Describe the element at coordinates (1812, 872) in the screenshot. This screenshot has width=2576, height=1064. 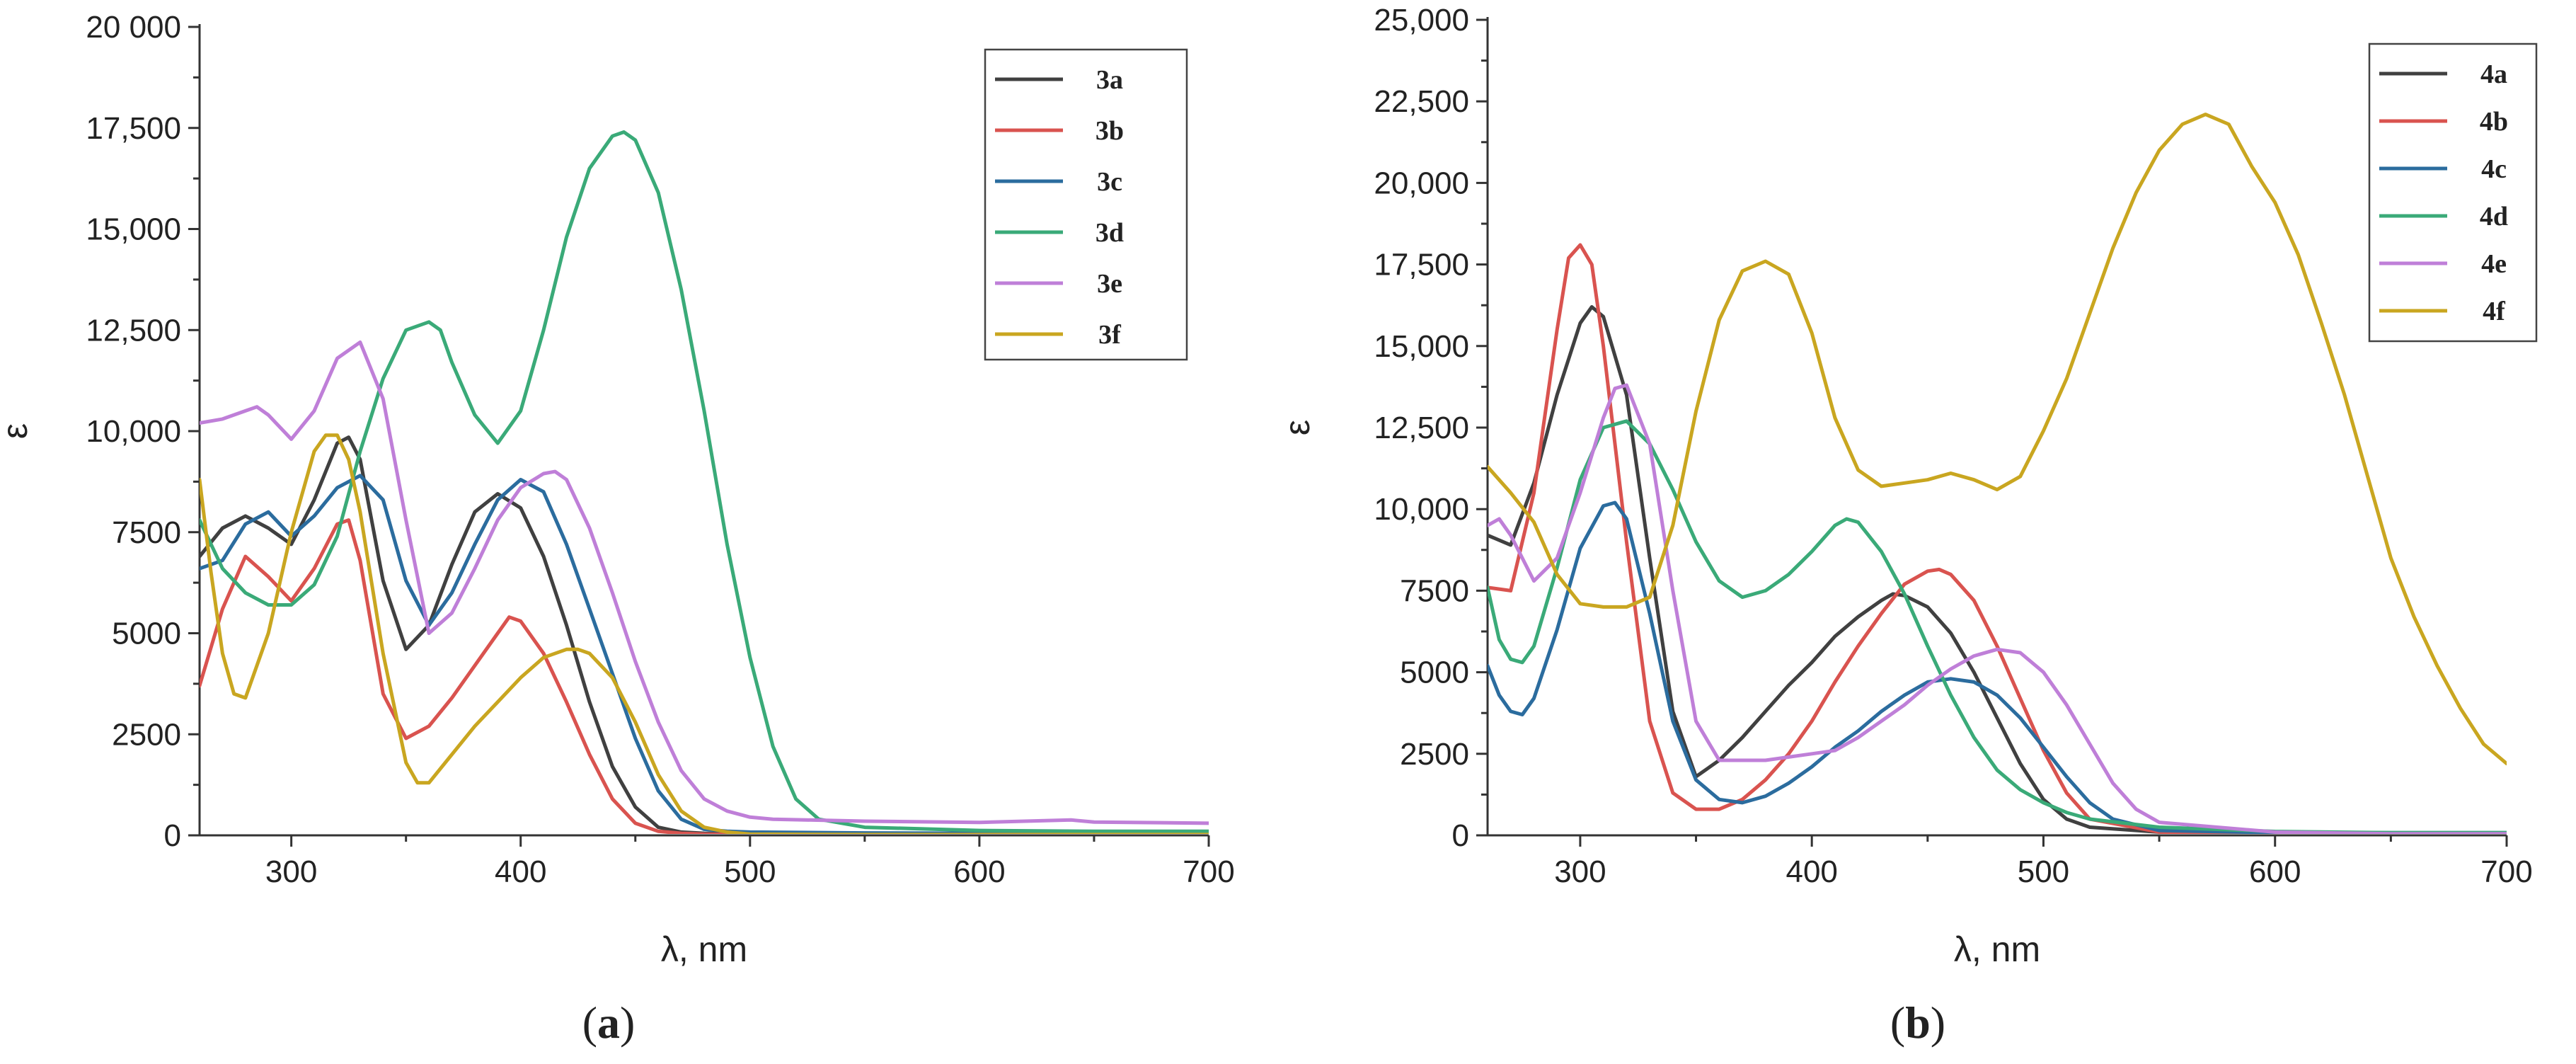
I see `x-tick-label-b: 400` at that location.